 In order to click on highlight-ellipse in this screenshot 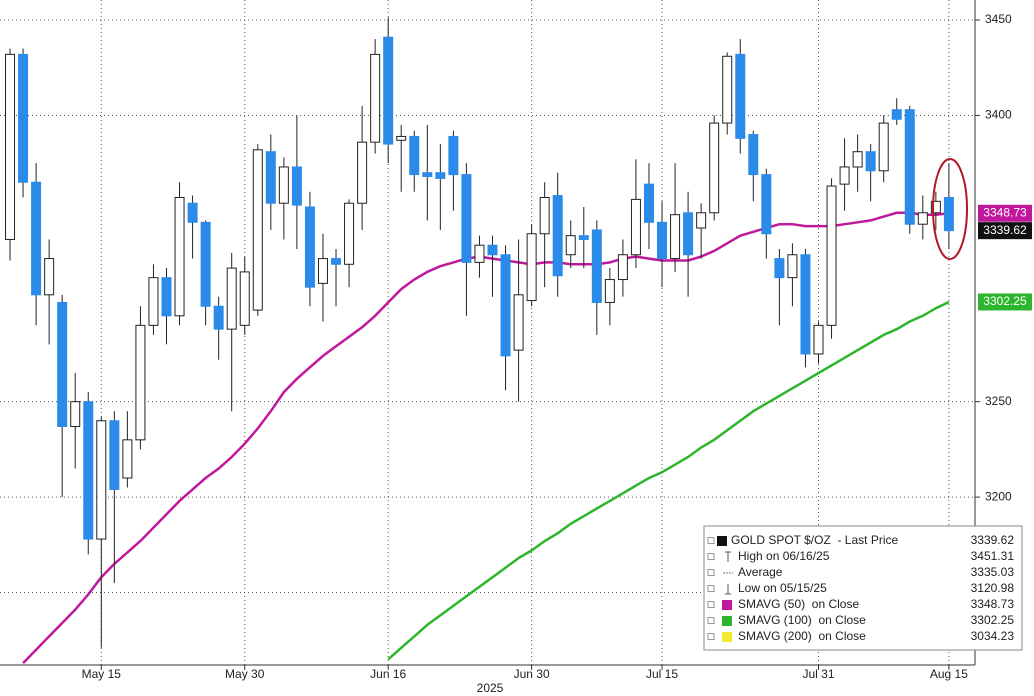, I will do `click(950, 209)`.